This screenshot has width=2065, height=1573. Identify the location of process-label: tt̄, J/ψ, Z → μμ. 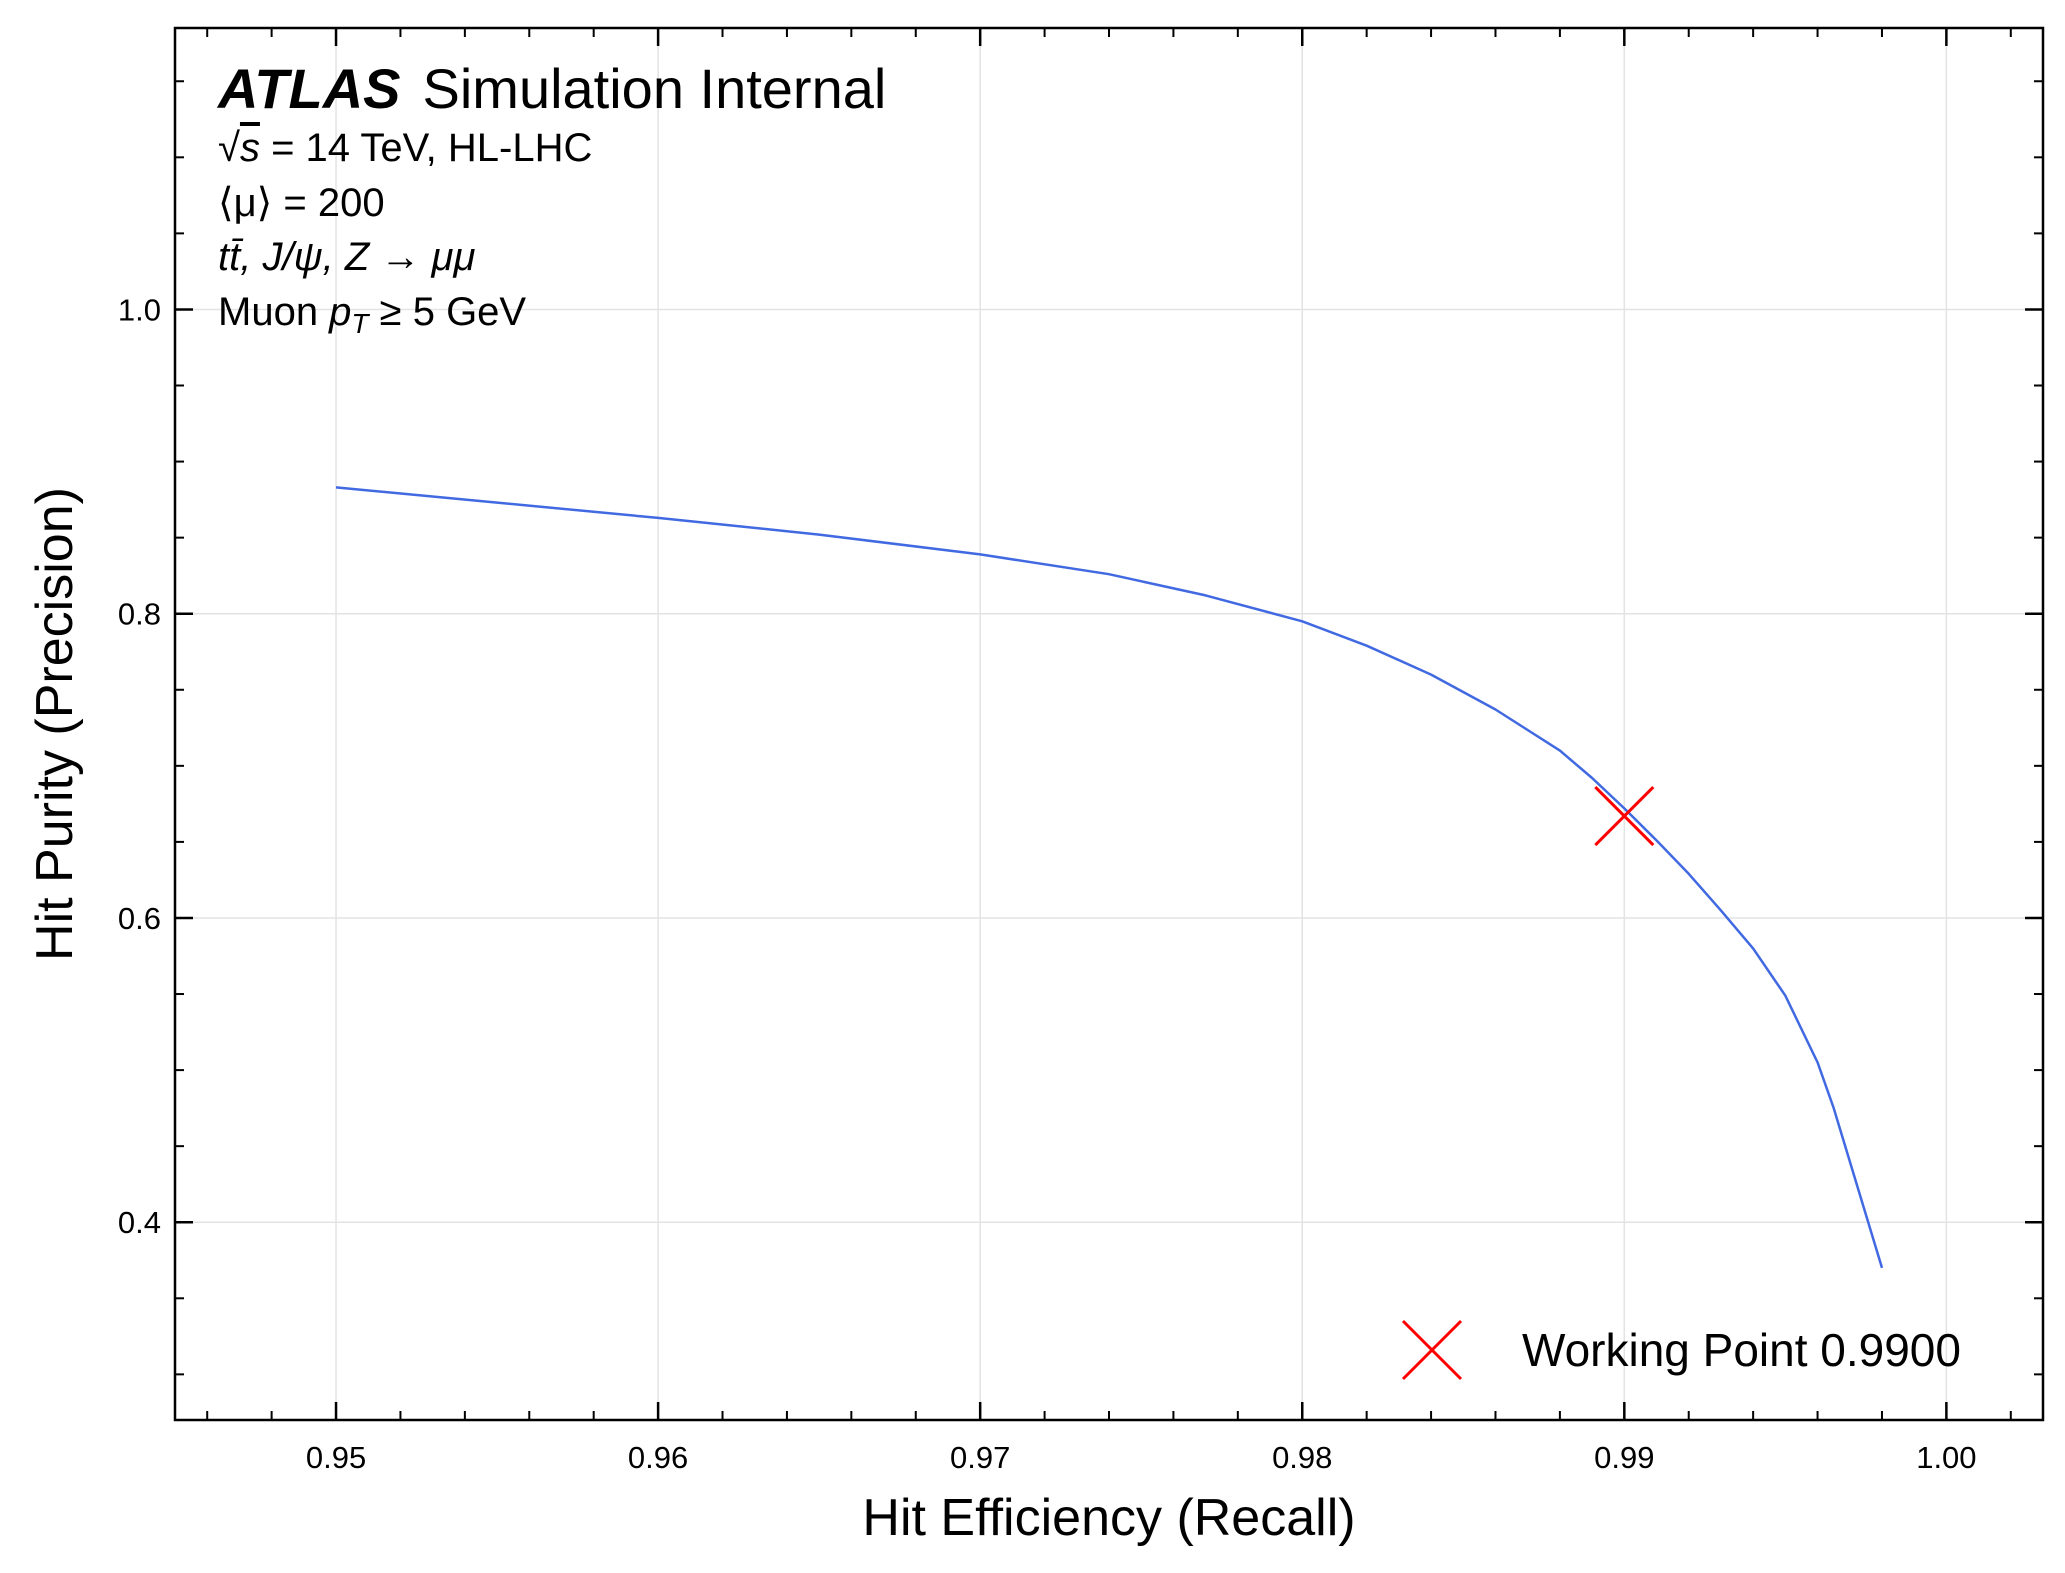
(346, 257).